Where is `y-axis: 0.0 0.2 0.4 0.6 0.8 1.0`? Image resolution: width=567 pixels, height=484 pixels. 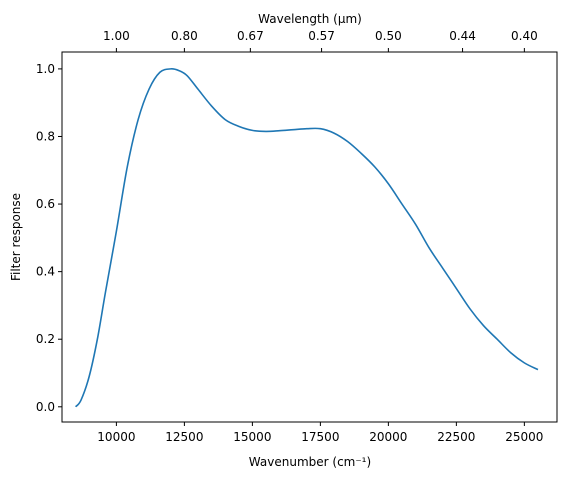
y-axis: 0.0 0.2 0.4 0.6 0.8 1.0 is located at coordinates (49, 238).